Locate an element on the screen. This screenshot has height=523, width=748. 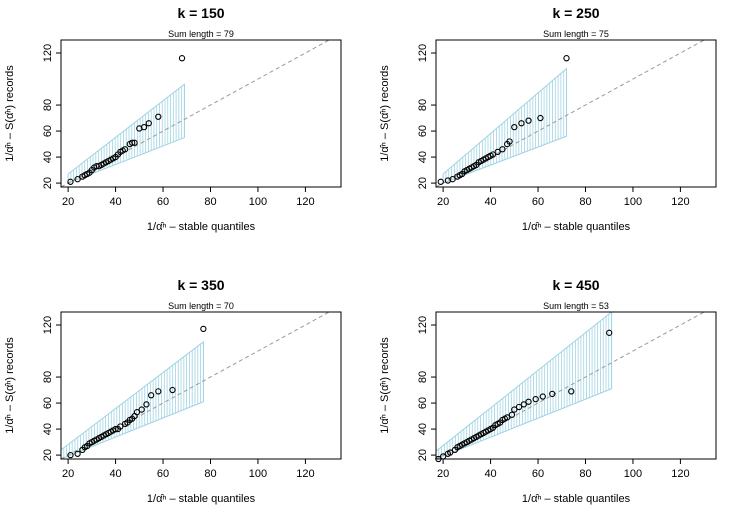
panel-title: k = 450 is located at coordinates (575, 285).